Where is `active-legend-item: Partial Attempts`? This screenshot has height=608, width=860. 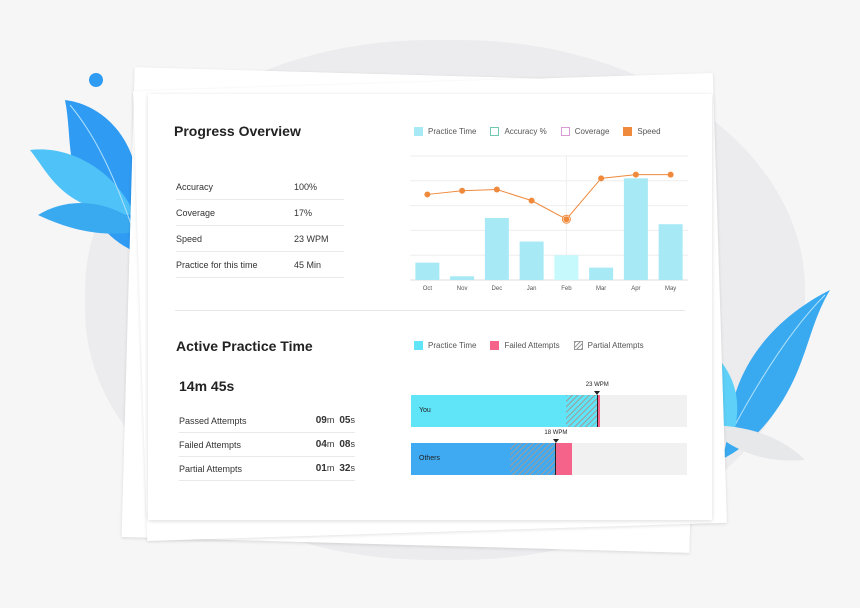 active-legend-item: Partial Attempts is located at coordinates (608, 345).